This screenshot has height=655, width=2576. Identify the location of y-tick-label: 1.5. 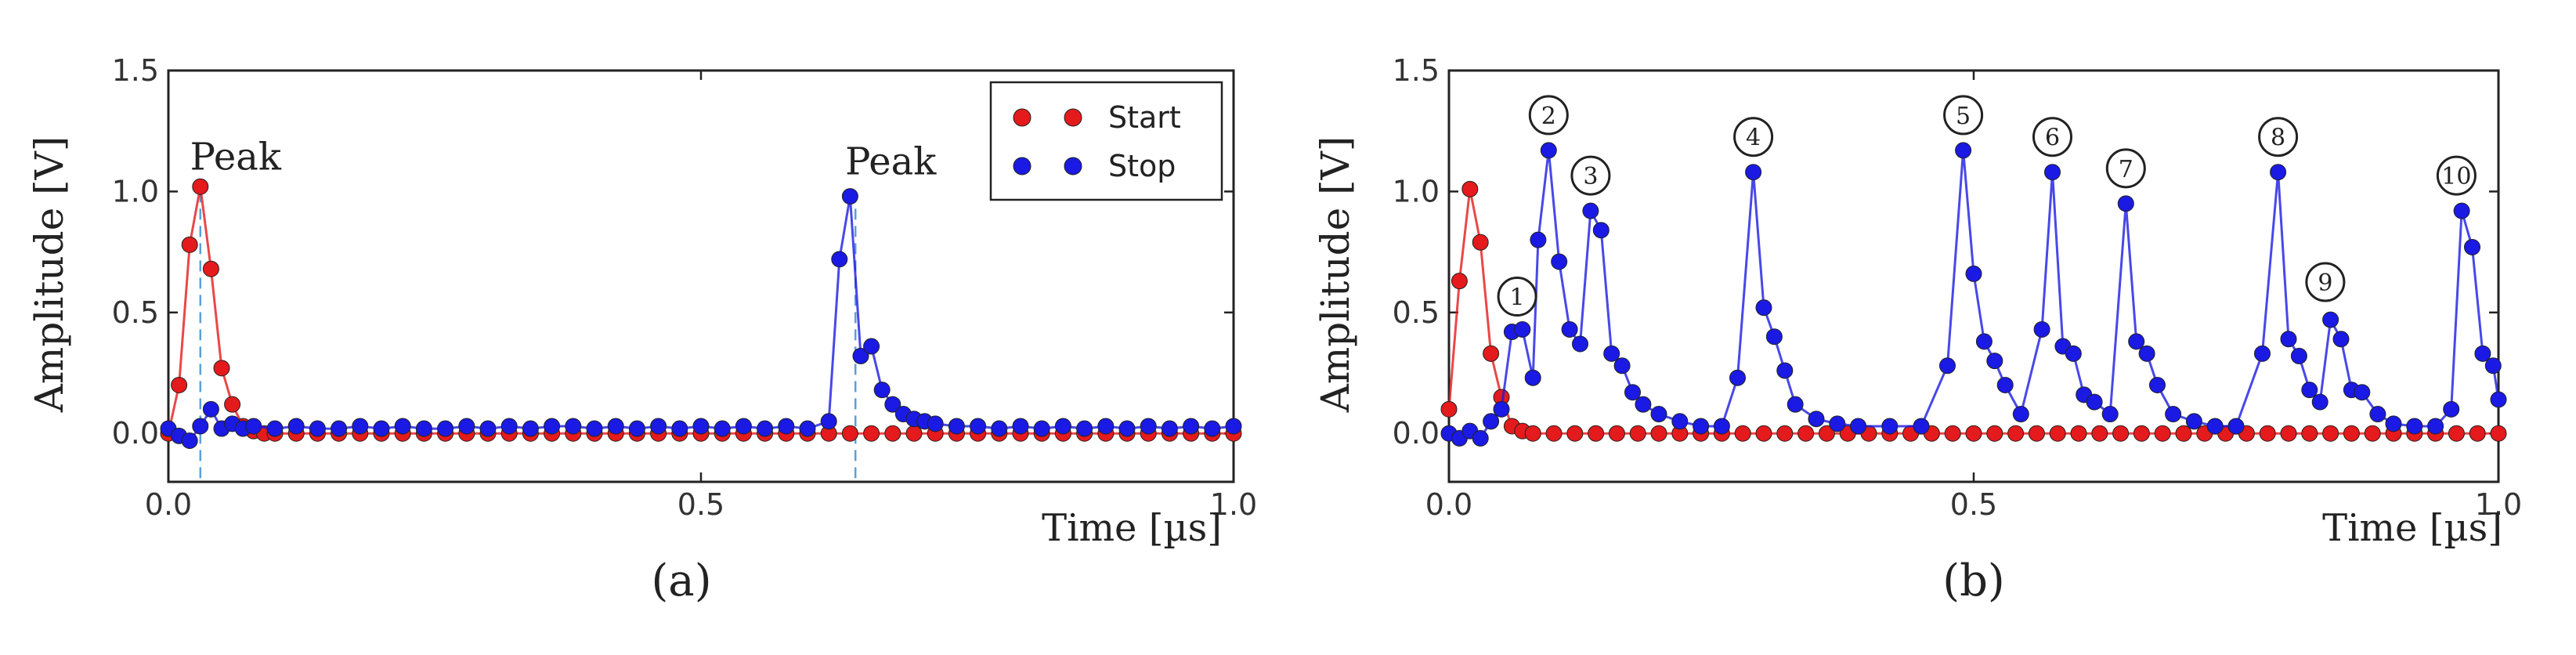
(1416, 70).